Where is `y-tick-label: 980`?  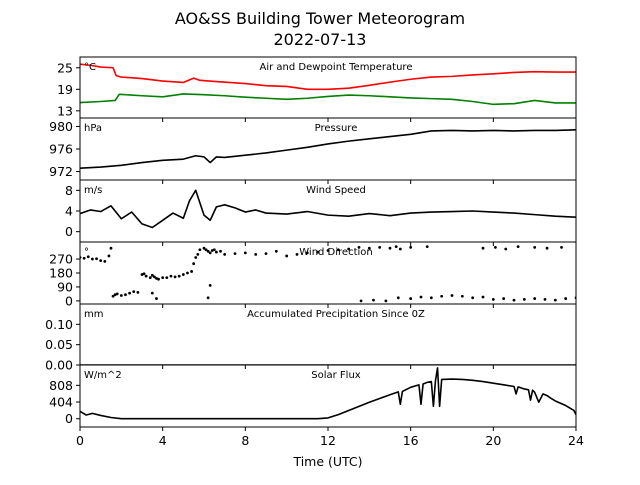
y-tick-label: 980 is located at coordinates (61, 126).